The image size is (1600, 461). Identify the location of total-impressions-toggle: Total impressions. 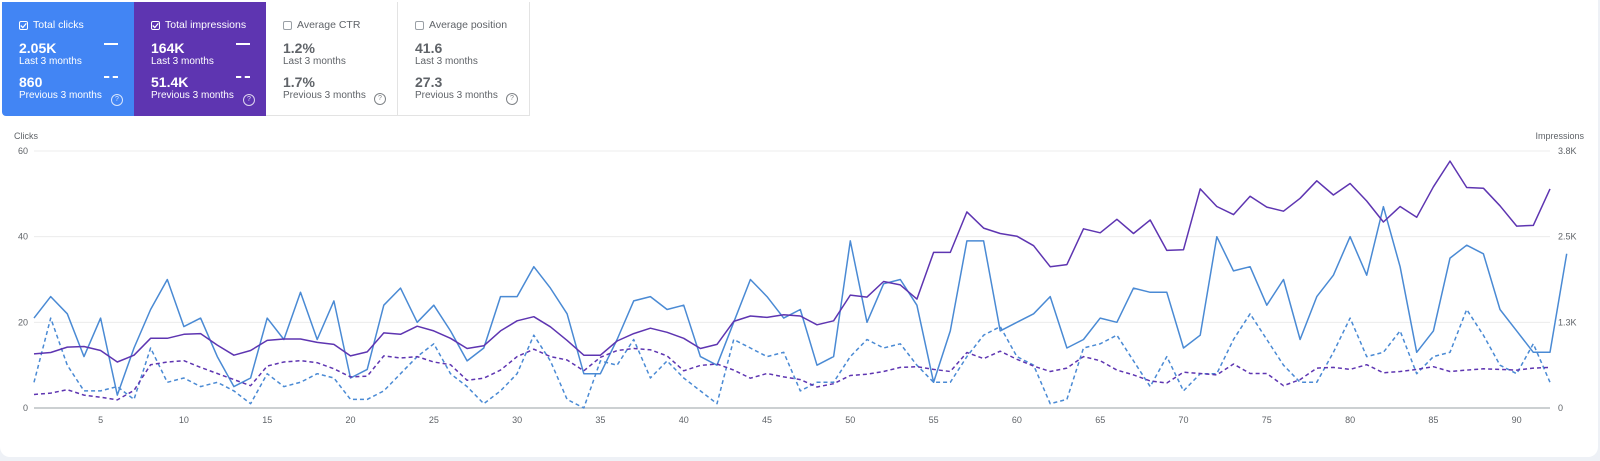
(208, 25).